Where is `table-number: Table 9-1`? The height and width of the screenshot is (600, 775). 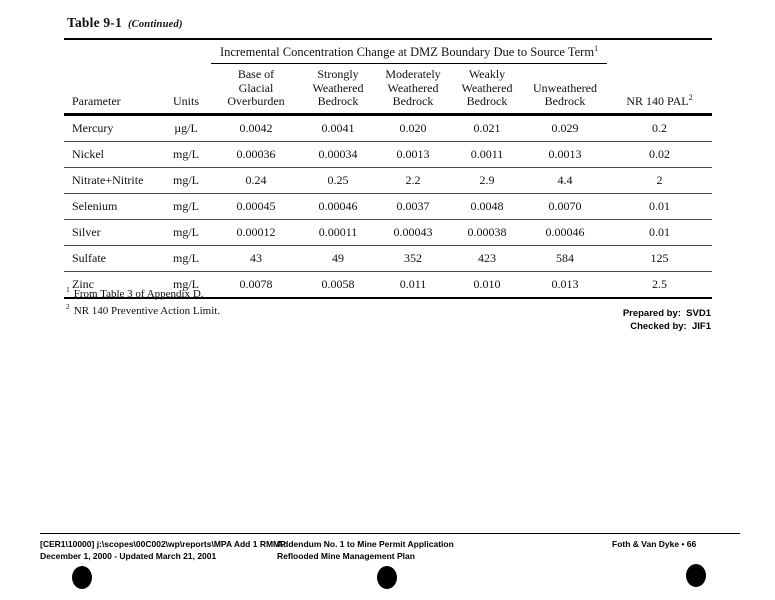
table-number: Table 9-1 is located at coordinates (94, 22).